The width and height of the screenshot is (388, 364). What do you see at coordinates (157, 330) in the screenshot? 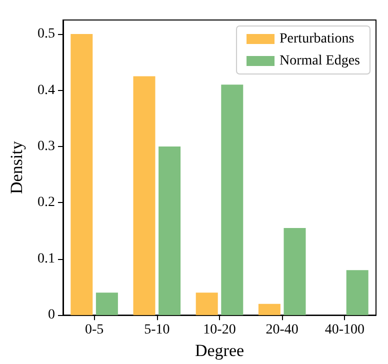
I see `x-tick-label: 5-10` at bounding box center [157, 330].